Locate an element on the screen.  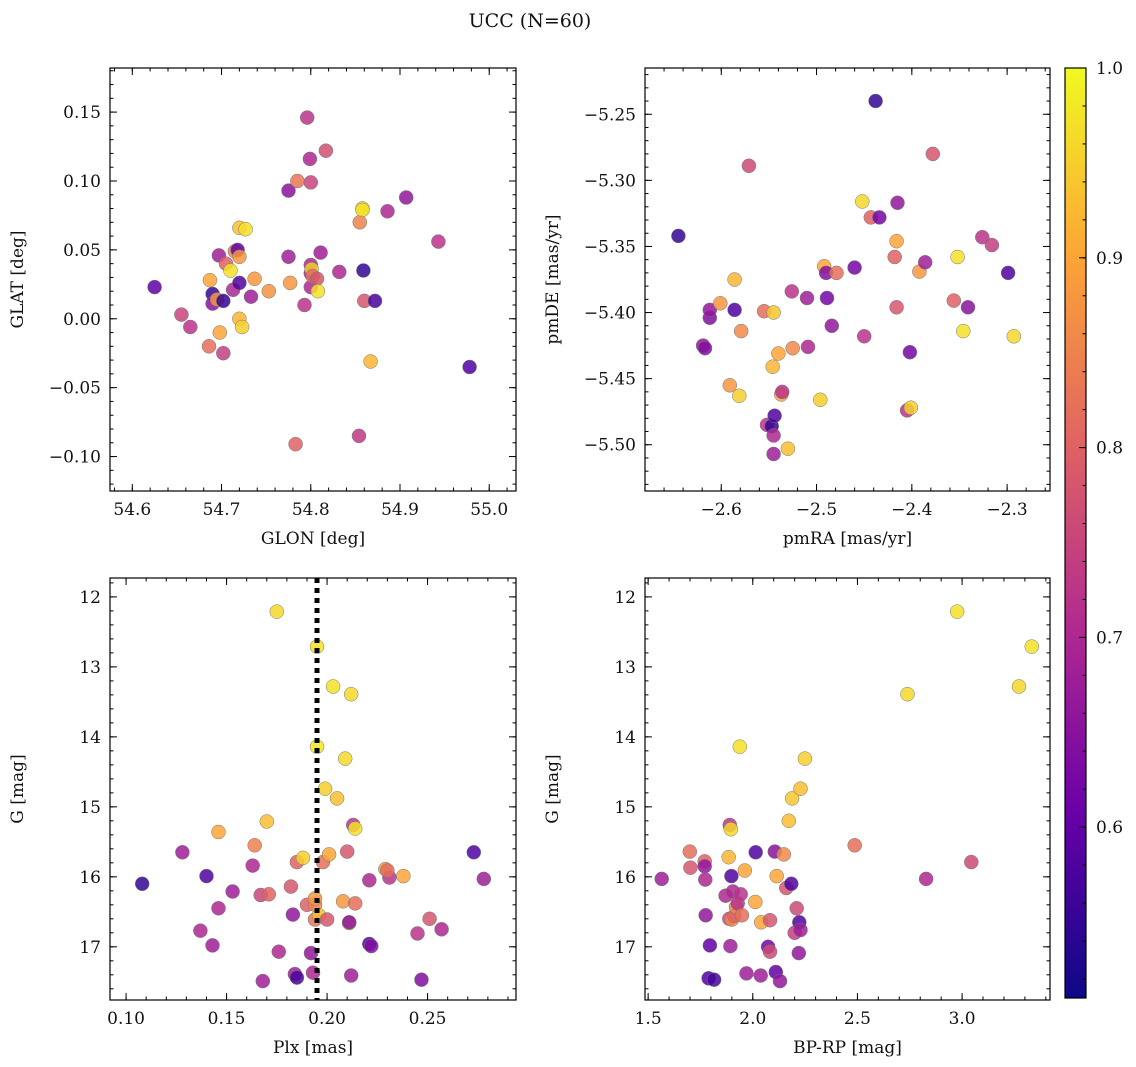
colorbar: 0.6 0.7 0.8 0.9 1.0 is located at coordinates (1093, 529).